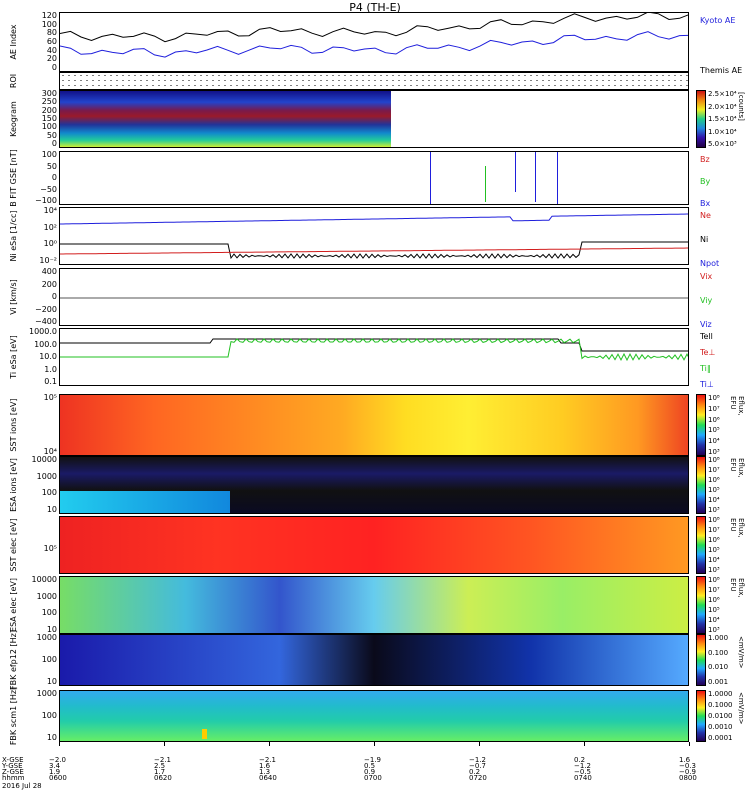 This screenshot has width=750, height=800. What do you see at coordinates (374, 297) in the screenshot?
I see `panel-vi` at bounding box center [374, 297].